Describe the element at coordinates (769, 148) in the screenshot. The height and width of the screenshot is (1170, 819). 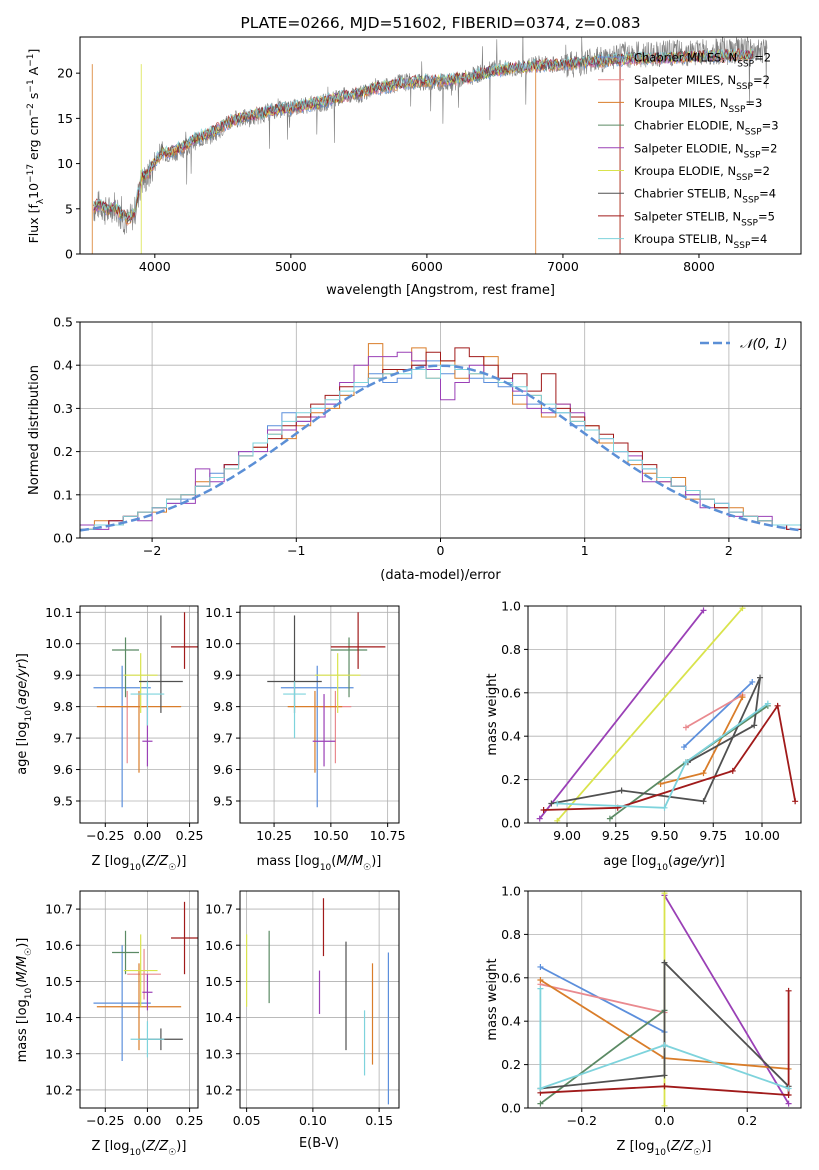
I see `label-part: =2` at that location.